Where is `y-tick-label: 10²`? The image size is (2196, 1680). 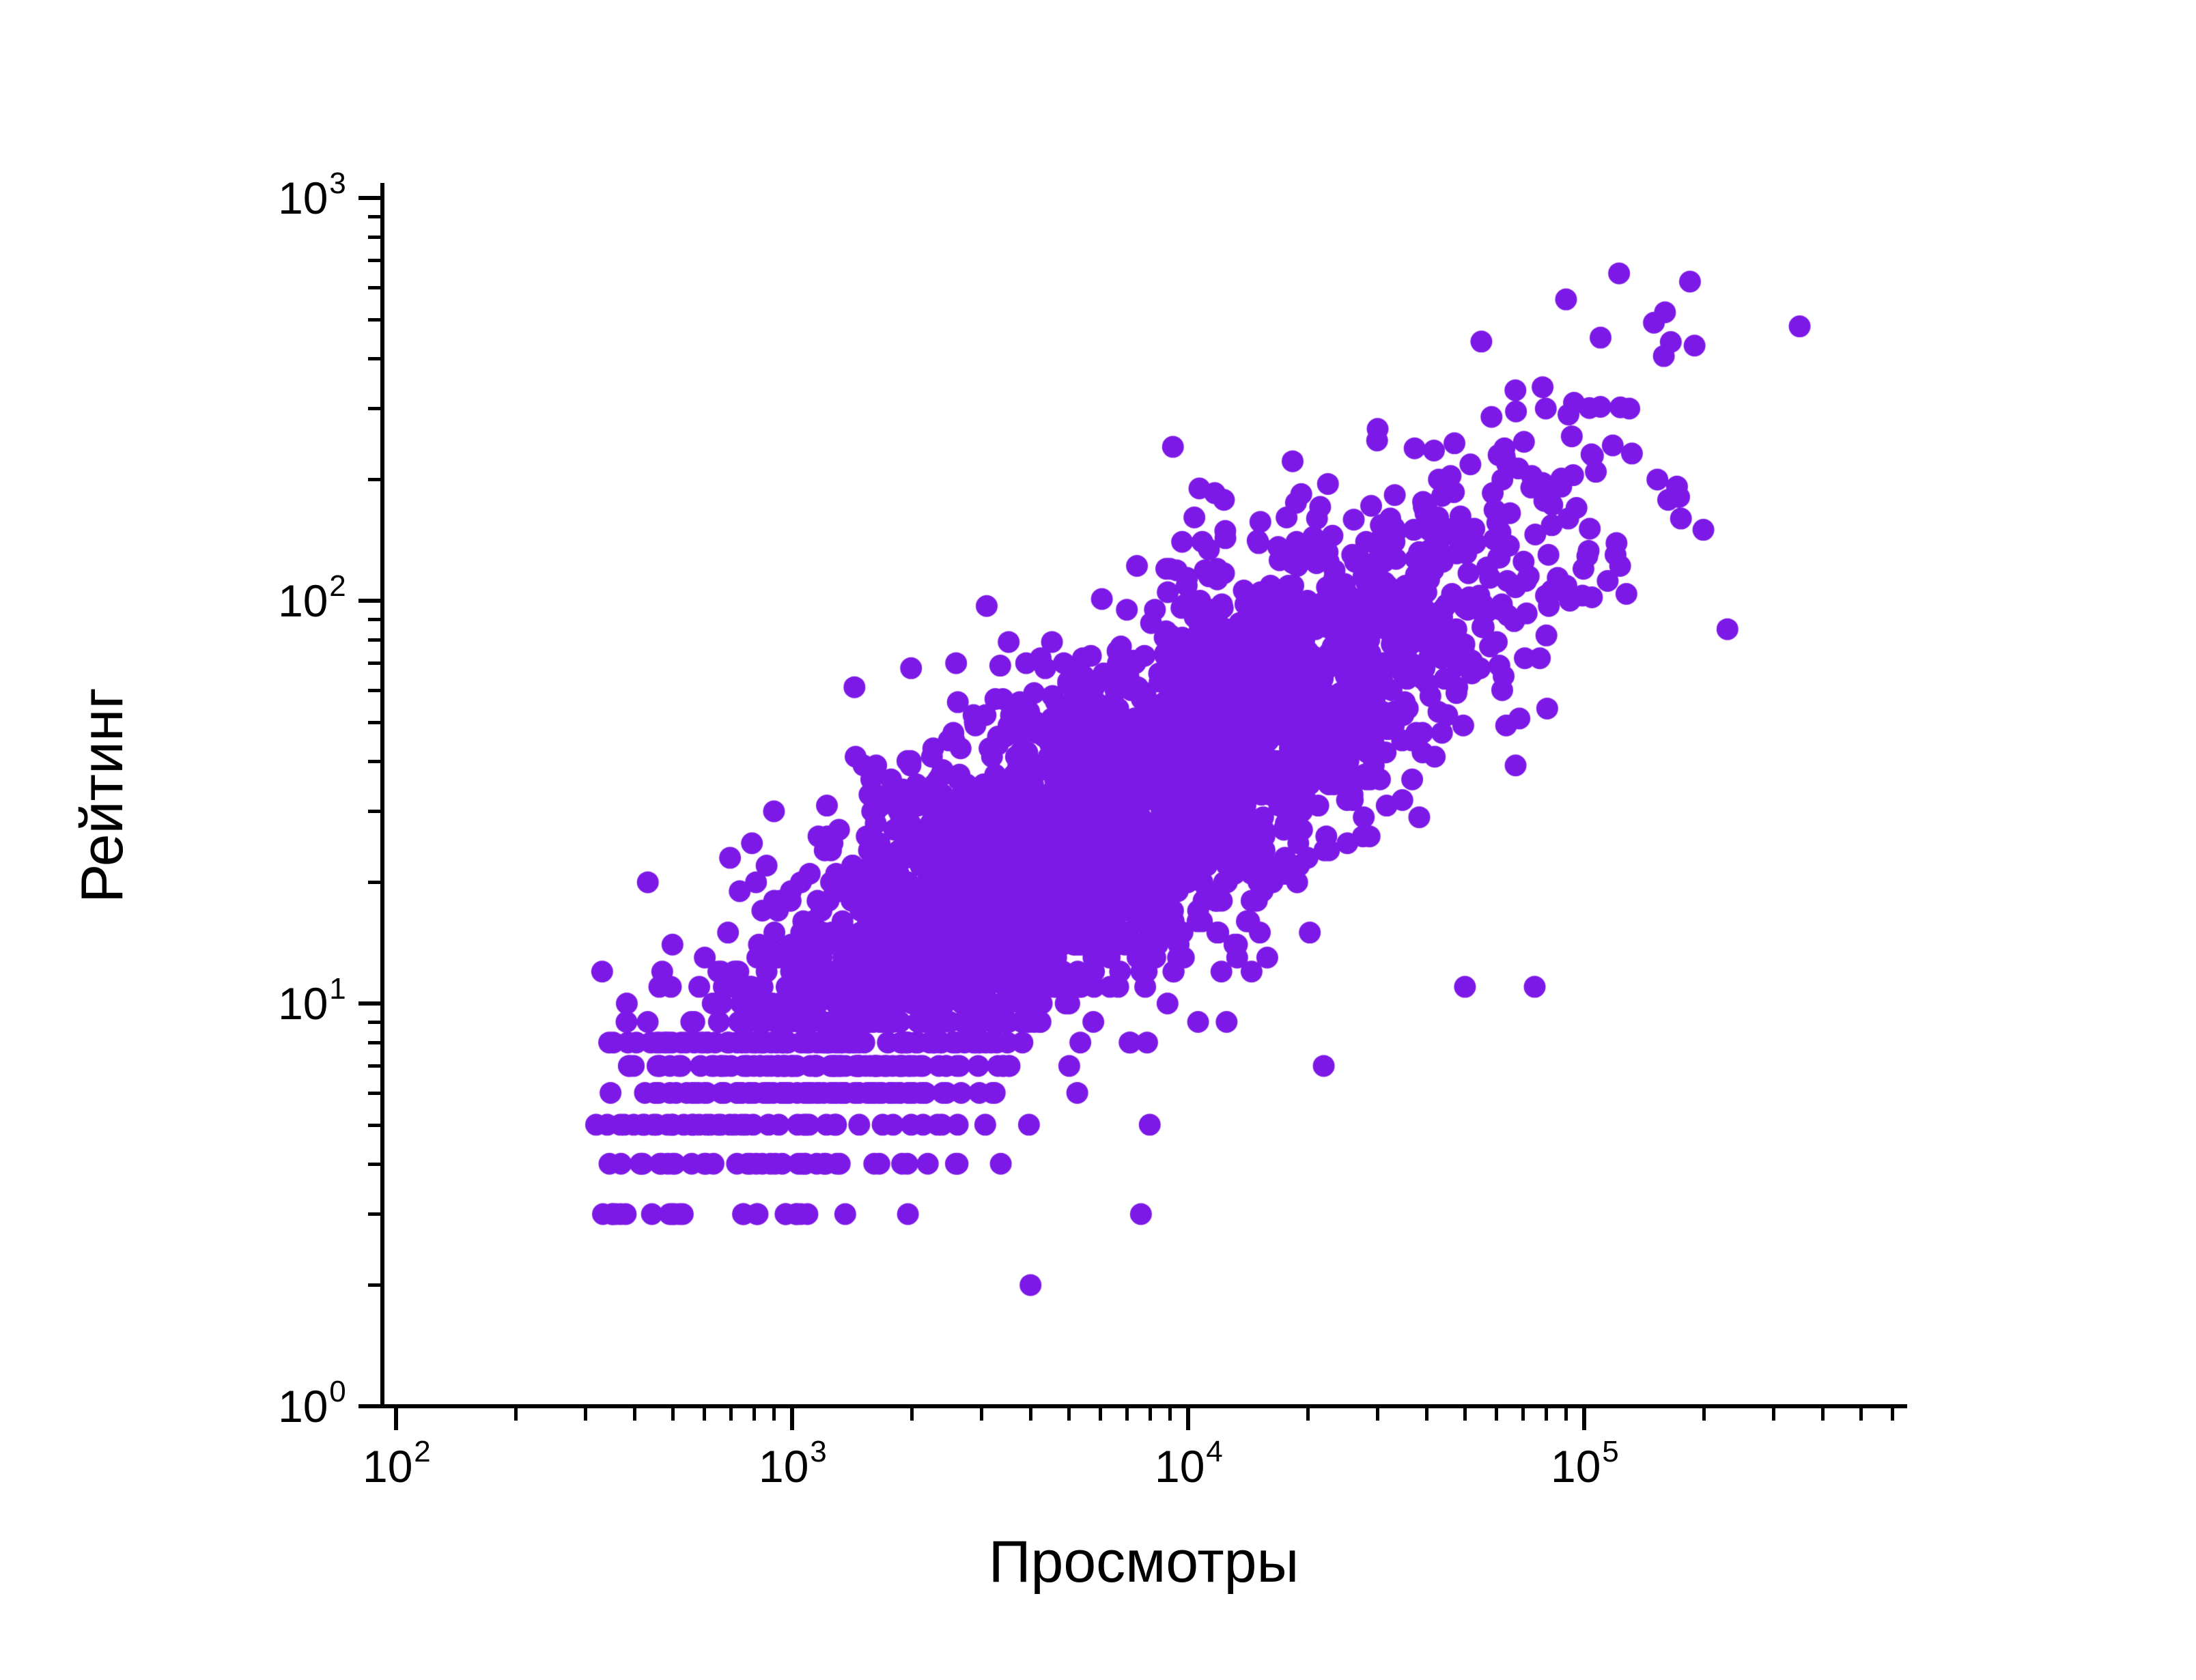 y-tick-label: 10² is located at coordinates (312, 597).